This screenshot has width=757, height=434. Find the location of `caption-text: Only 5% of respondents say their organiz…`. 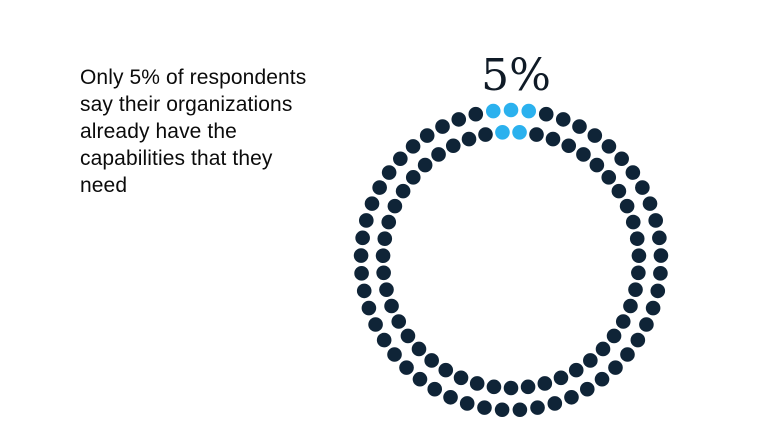

caption-text: Only 5% of respondents say their organiz… is located at coordinates (193, 131).